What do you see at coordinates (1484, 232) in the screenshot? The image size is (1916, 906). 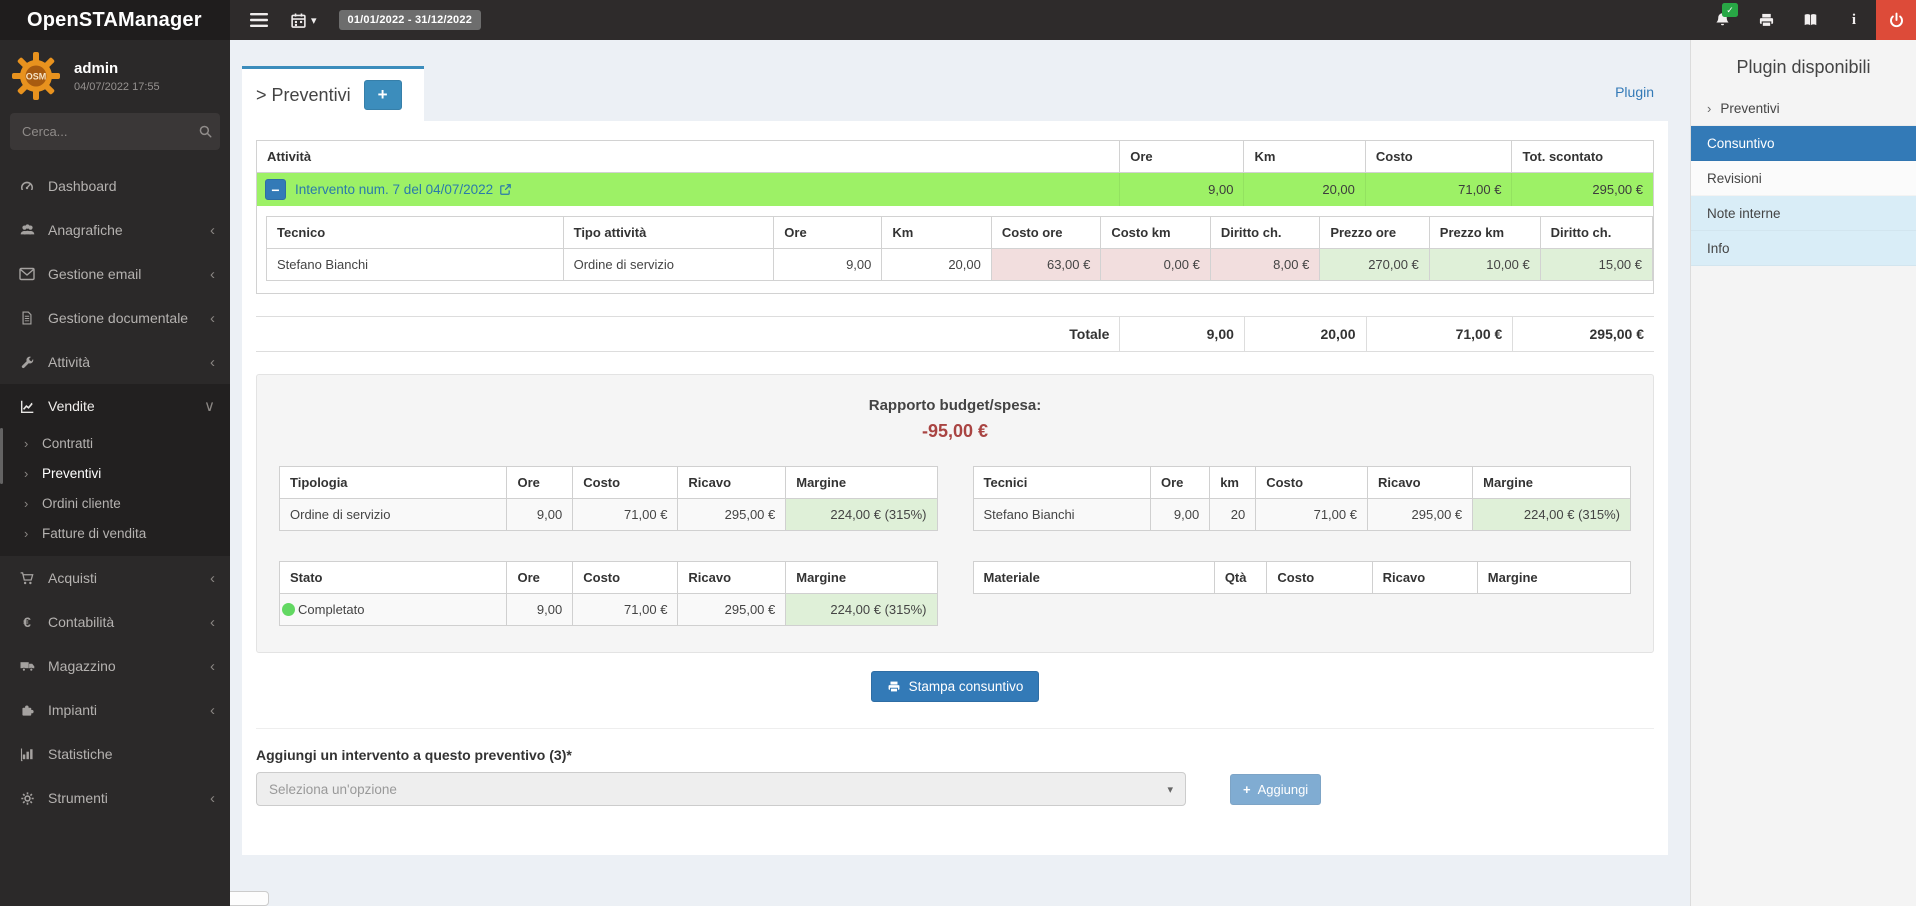 I see `col-header: Prezzo km` at bounding box center [1484, 232].